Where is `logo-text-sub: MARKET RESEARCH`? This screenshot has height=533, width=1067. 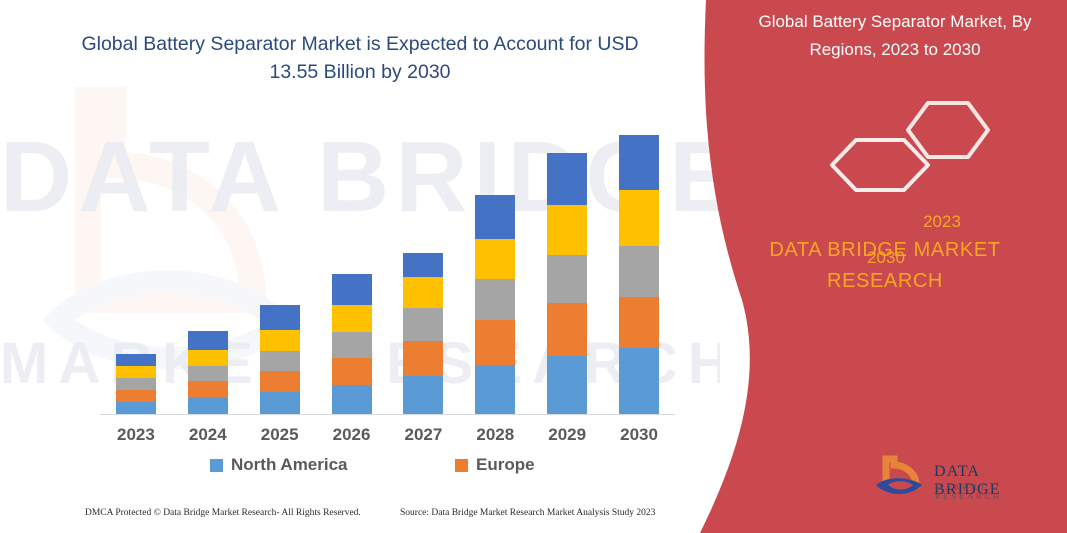 logo-text-sub: MARKET RESEARCH is located at coordinates (969, 492).